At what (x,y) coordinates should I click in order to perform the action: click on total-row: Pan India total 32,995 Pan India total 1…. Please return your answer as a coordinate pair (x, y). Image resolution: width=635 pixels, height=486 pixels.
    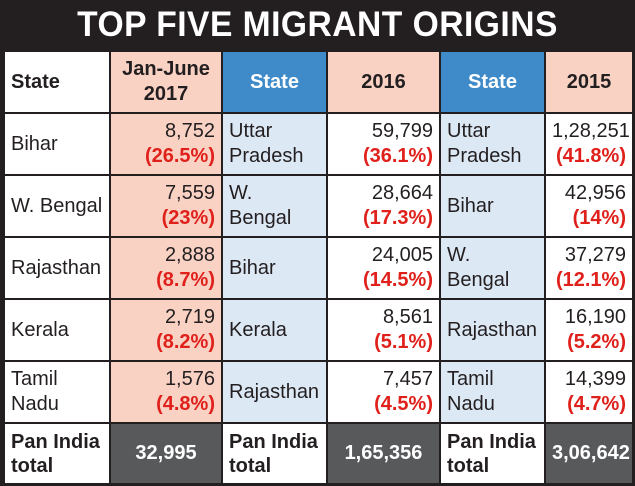
    Looking at the image, I should click on (318, 453).